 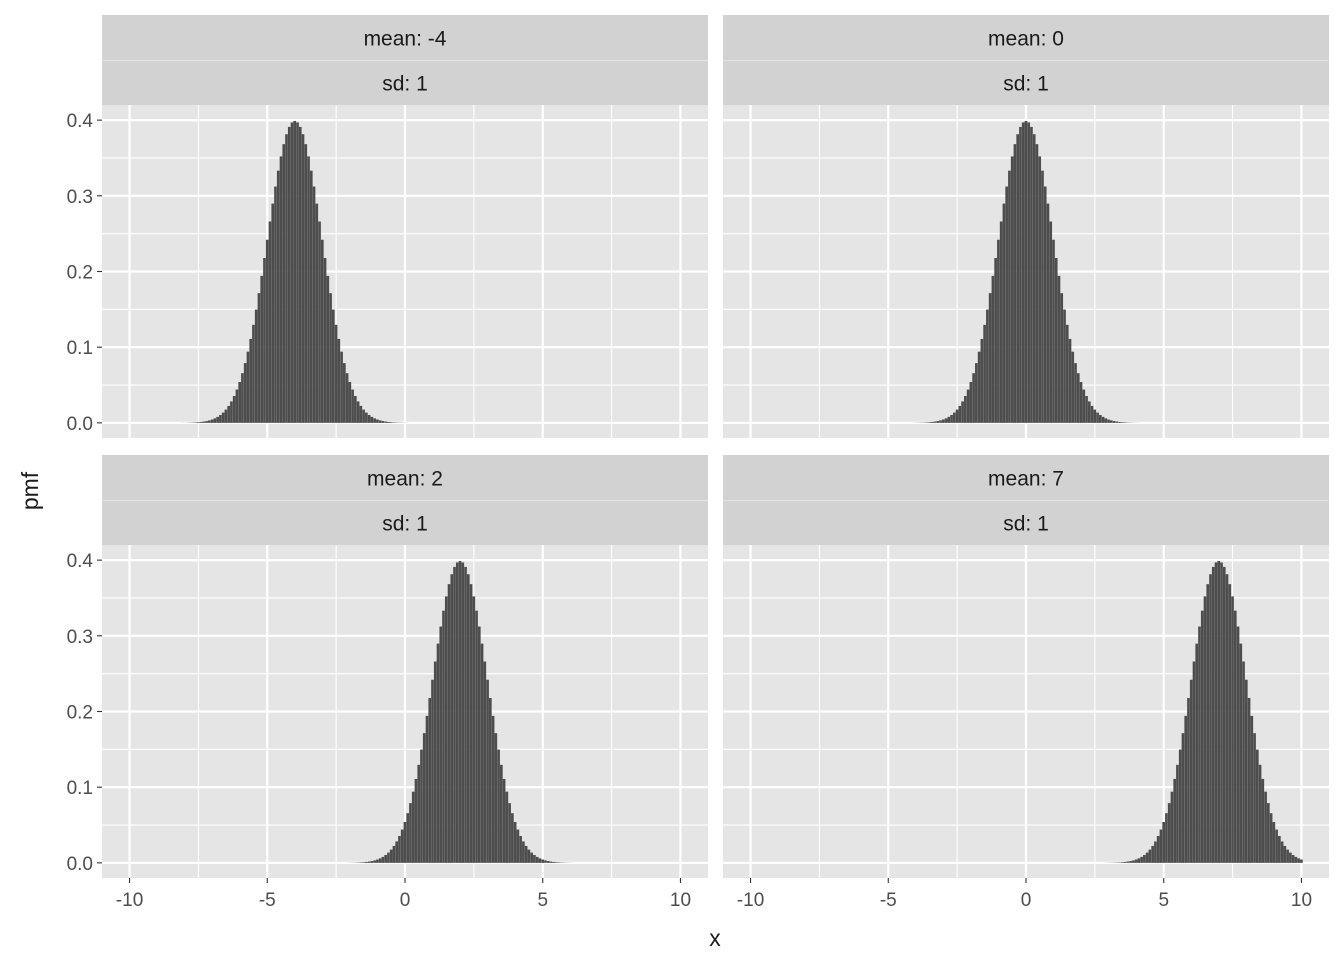 I want to click on strip-label-mean: mean: 2, so click(x=405, y=479).